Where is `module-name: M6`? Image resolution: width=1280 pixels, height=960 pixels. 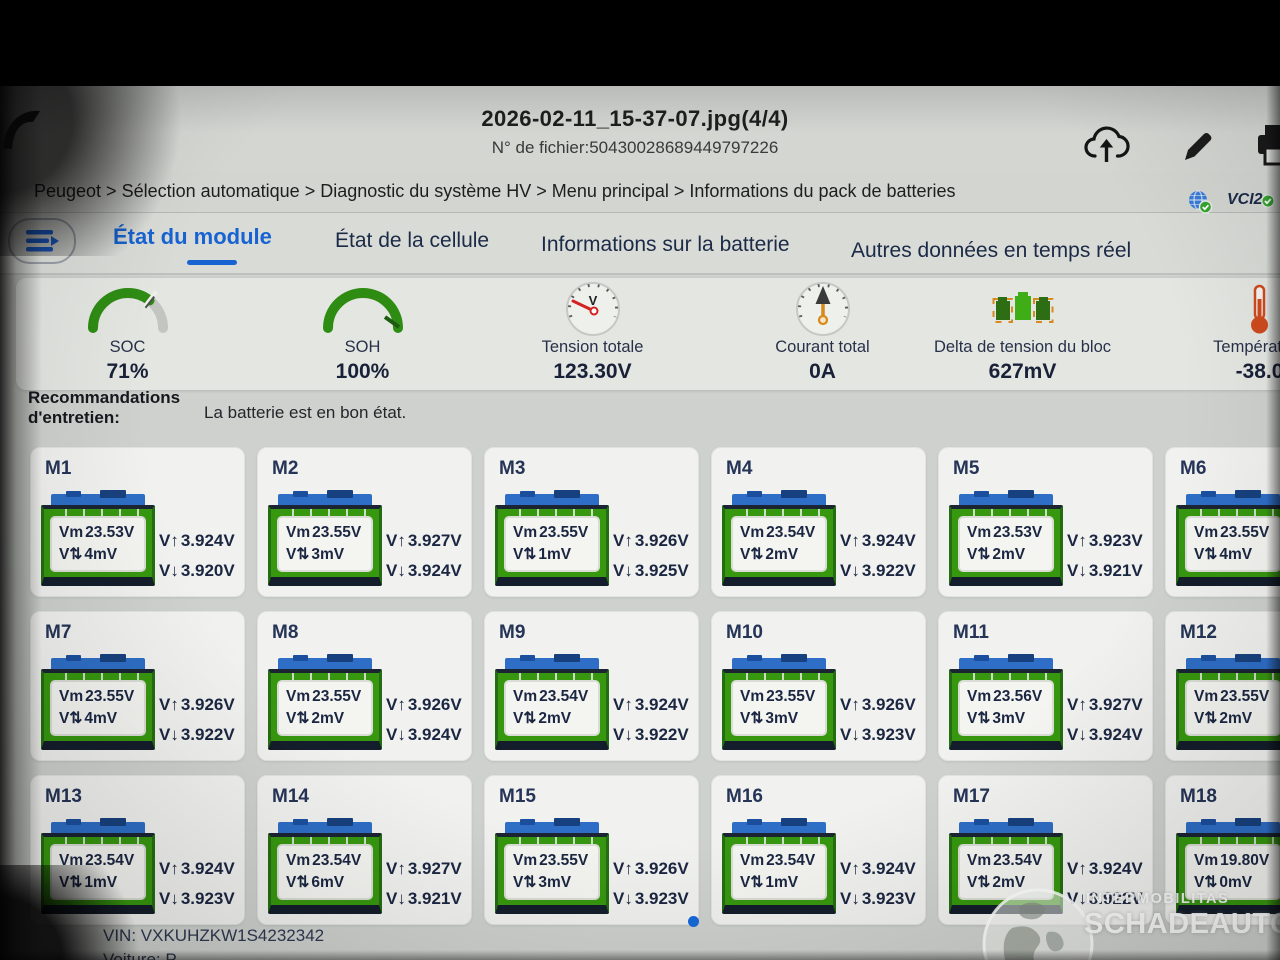 module-name: M6 is located at coordinates (1193, 468).